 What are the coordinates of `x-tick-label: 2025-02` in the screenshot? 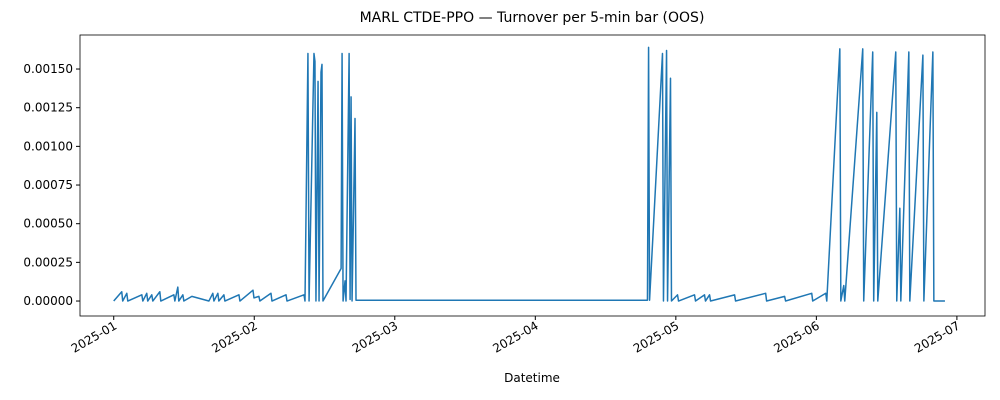 It's located at (234, 336).